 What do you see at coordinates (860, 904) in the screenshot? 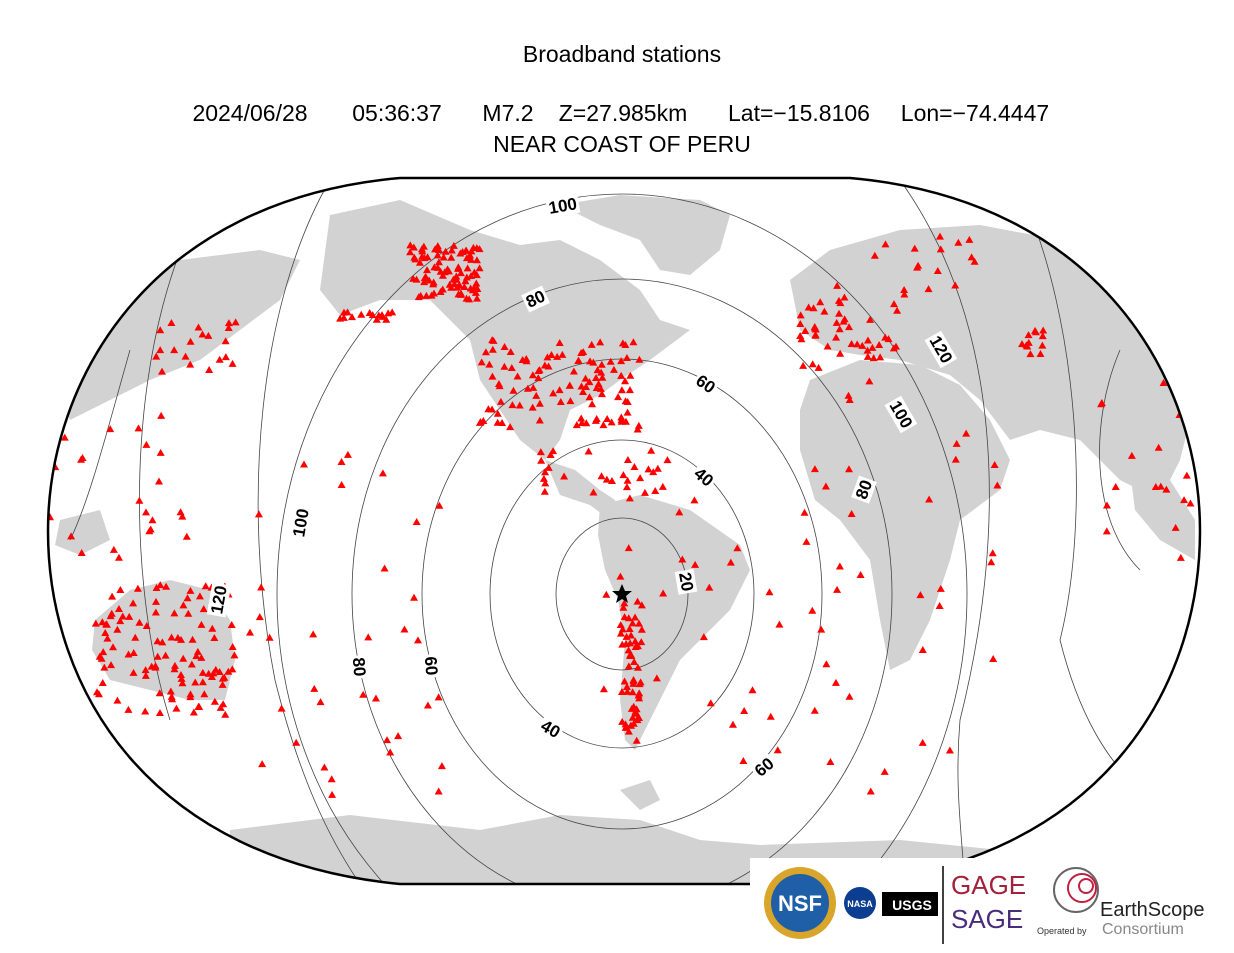
I see `nasa-logo: NASA` at bounding box center [860, 904].